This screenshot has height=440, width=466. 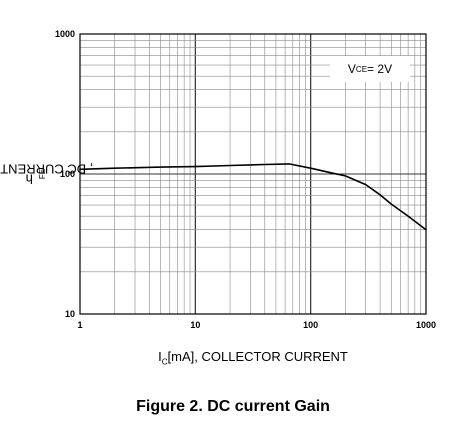 I want to click on annotation-main: V, so click(x=351, y=69).